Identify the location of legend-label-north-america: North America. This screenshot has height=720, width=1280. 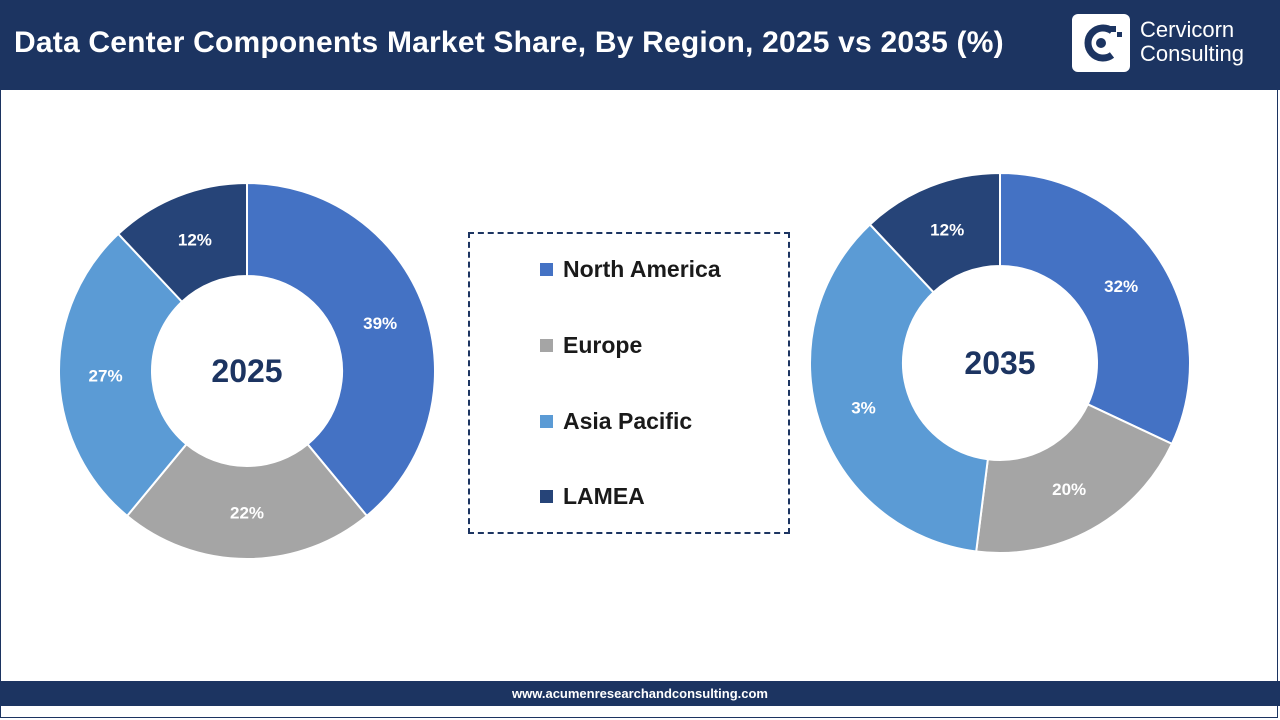
(642, 269).